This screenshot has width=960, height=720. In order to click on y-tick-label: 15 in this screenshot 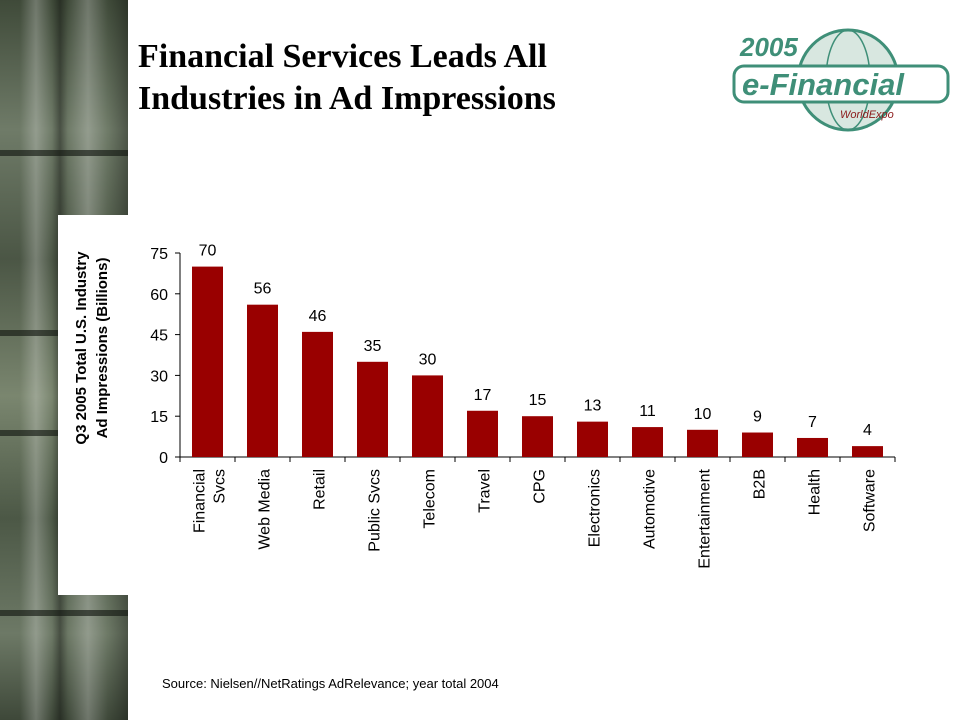, I will do `click(159, 417)`.